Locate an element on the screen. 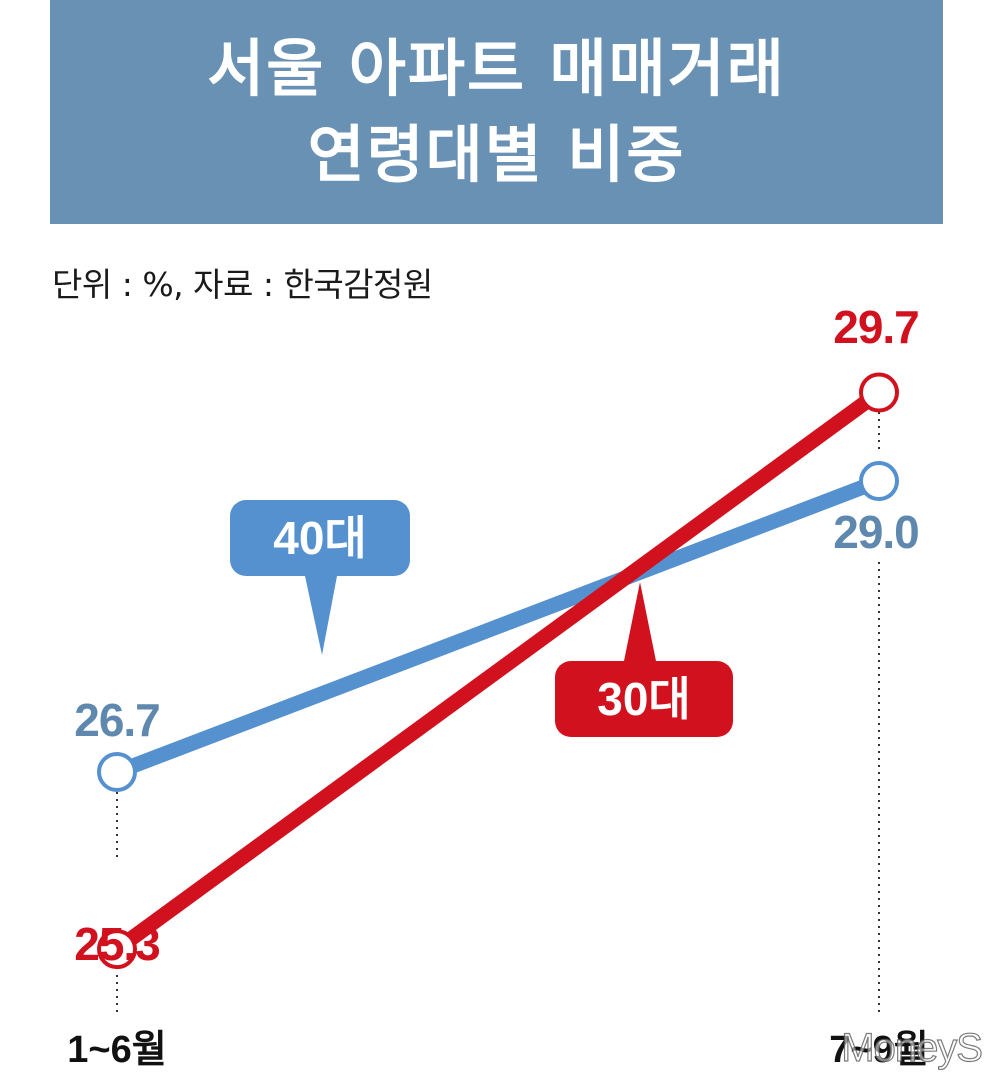 The width and height of the screenshot is (1000, 1079). series-legend-label-40s: 40대 is located at coordinates (320, 538).